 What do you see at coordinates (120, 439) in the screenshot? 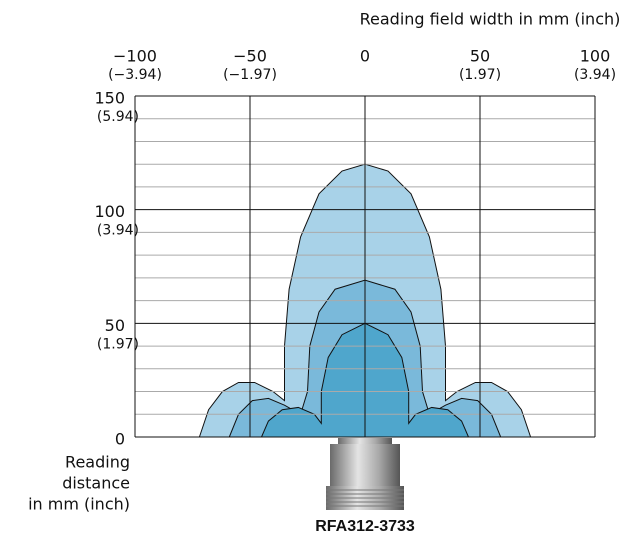
I see `y-tick-label: 0` at bounding box center [120, 439].